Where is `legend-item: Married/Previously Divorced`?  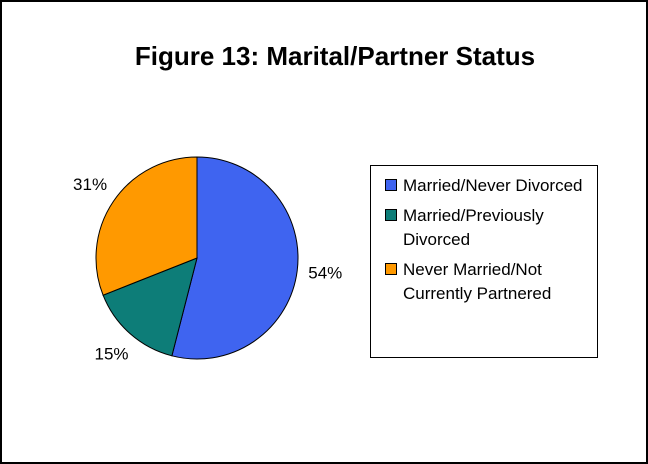
legend-item: Married/Previously Divorced is located at coordinates (489, 228).